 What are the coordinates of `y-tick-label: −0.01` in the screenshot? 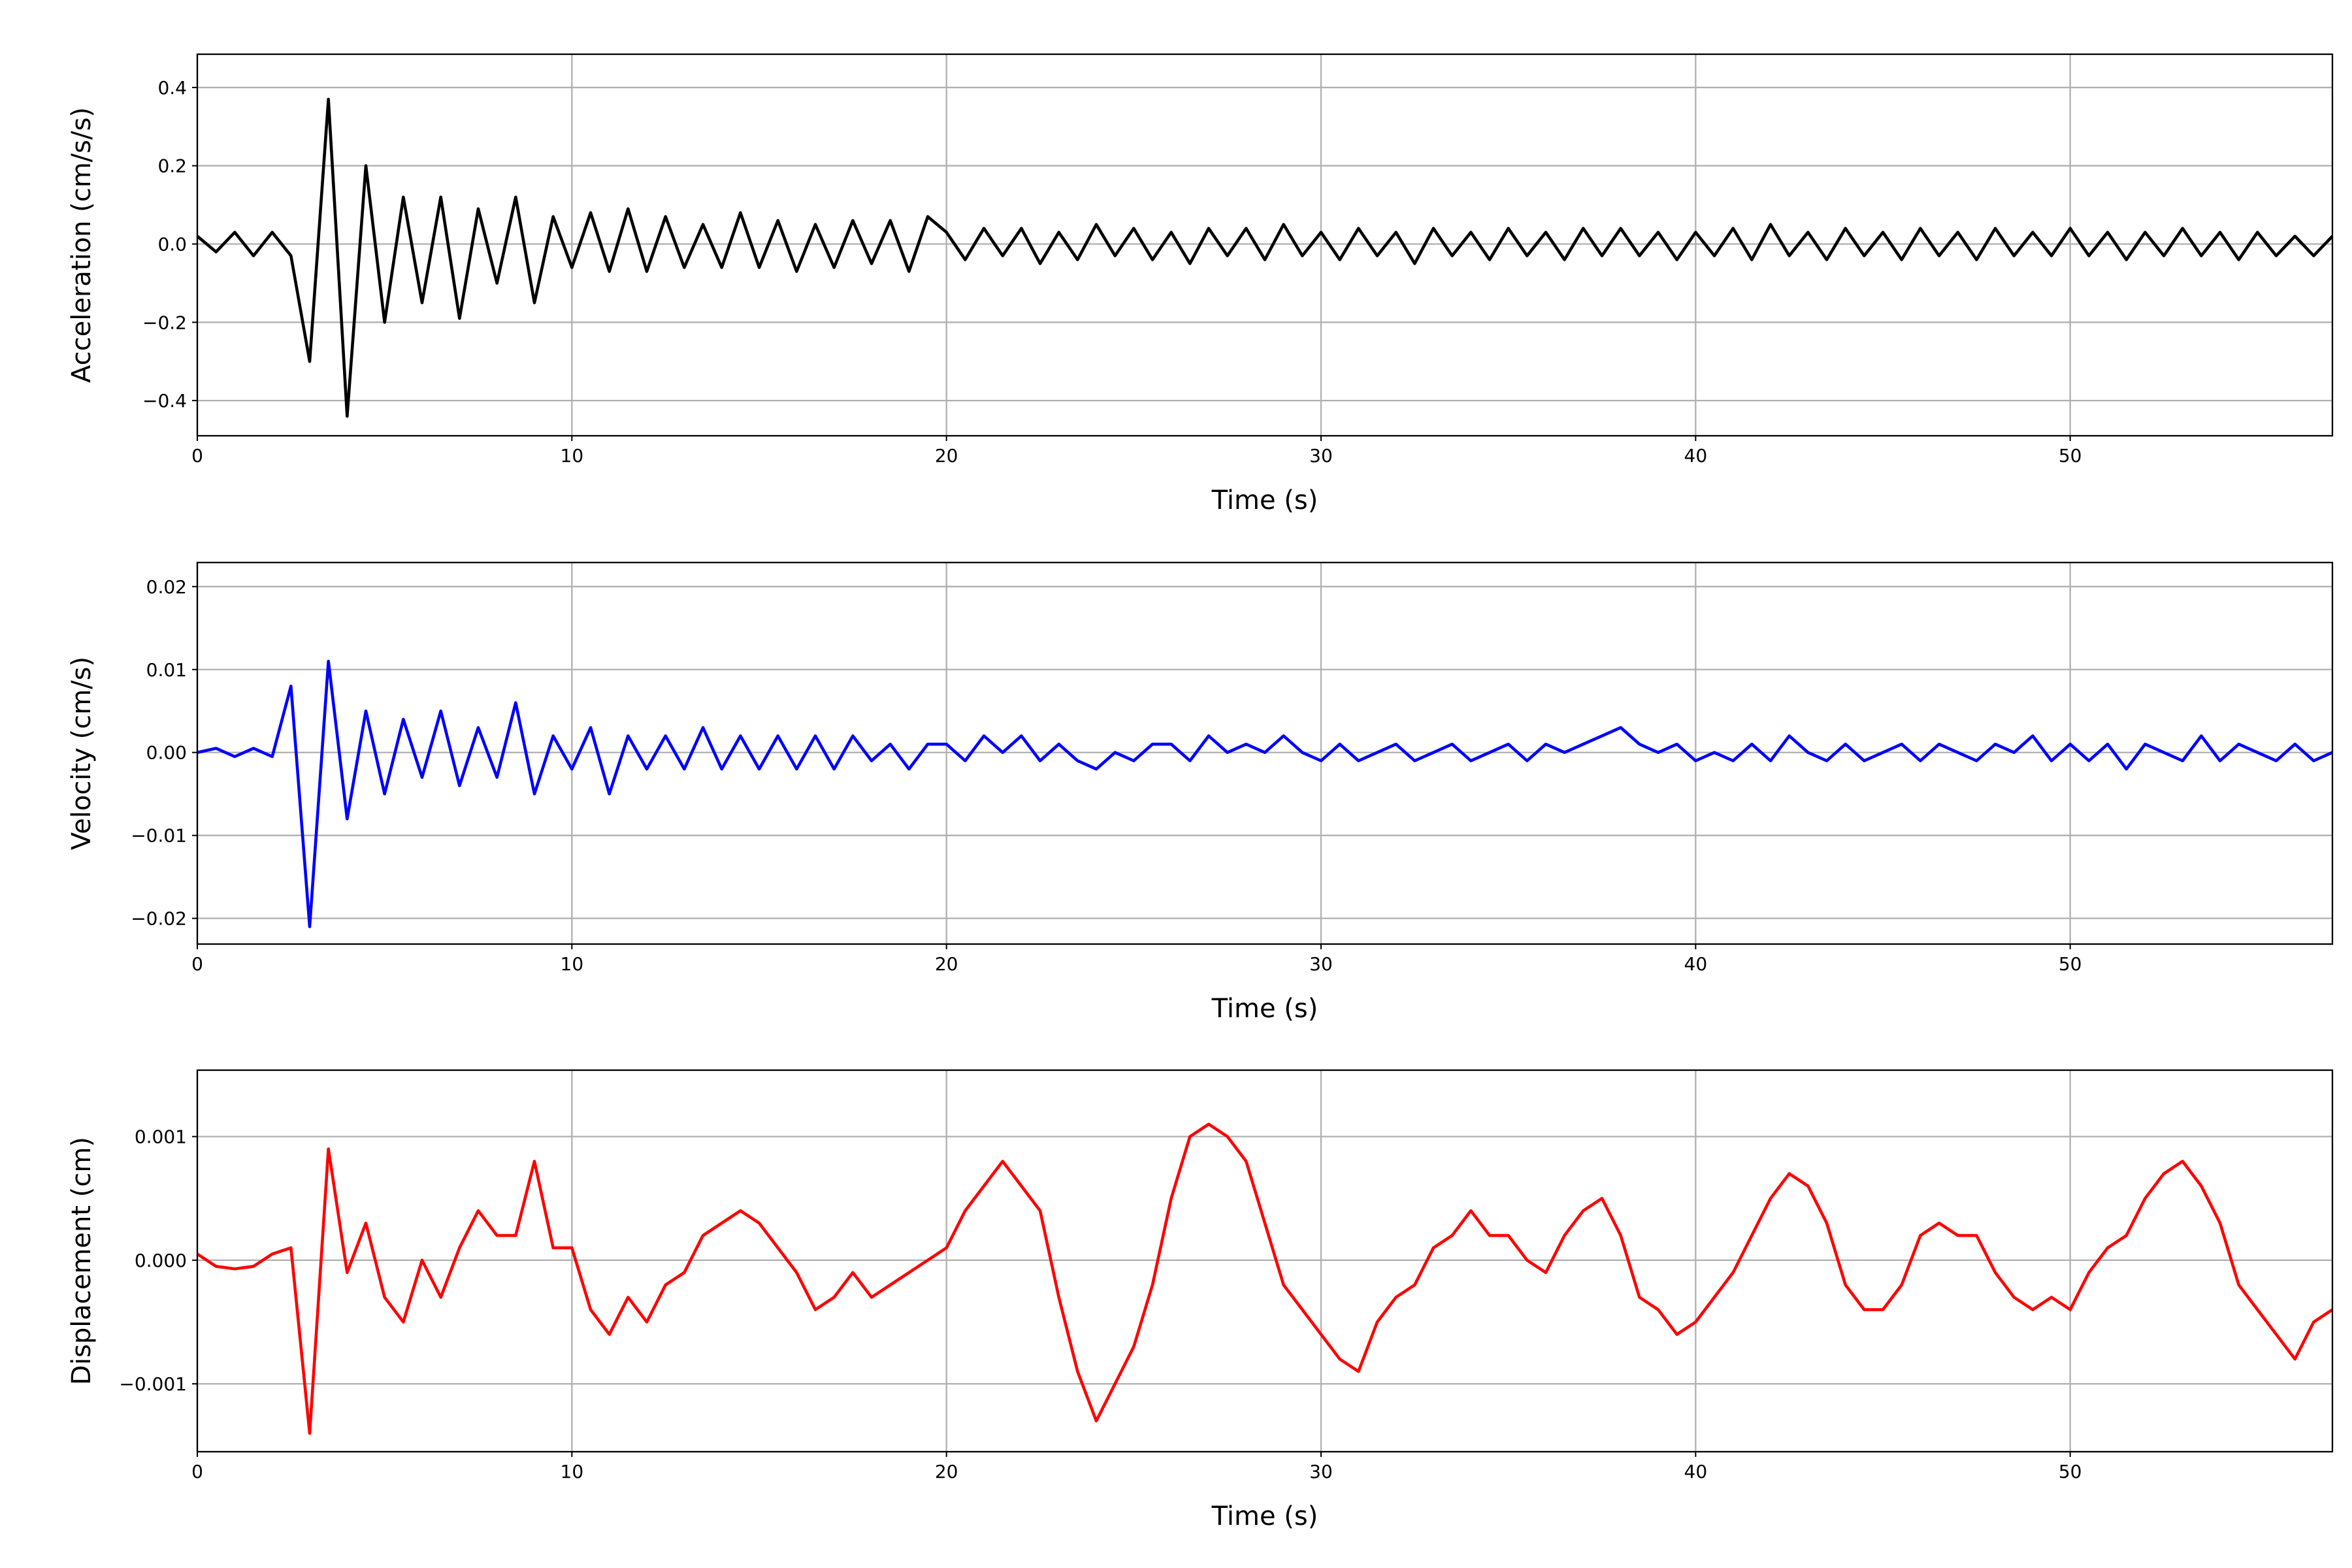 It's located at (159, 836).